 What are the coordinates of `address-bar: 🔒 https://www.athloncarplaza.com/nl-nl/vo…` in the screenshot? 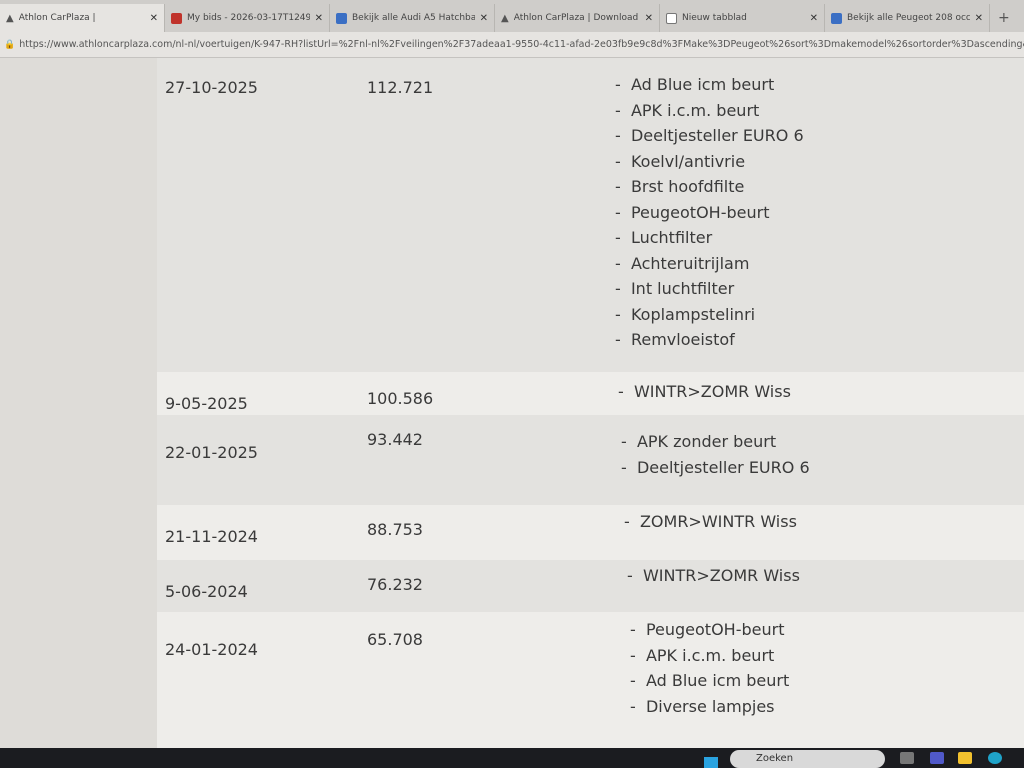 It's located at (512, 45).